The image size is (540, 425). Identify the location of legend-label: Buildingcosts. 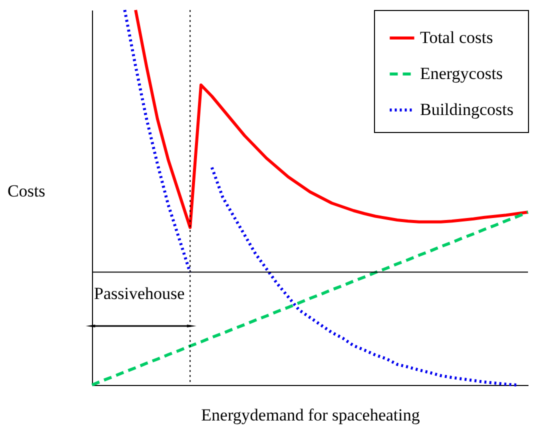
(467, 109).